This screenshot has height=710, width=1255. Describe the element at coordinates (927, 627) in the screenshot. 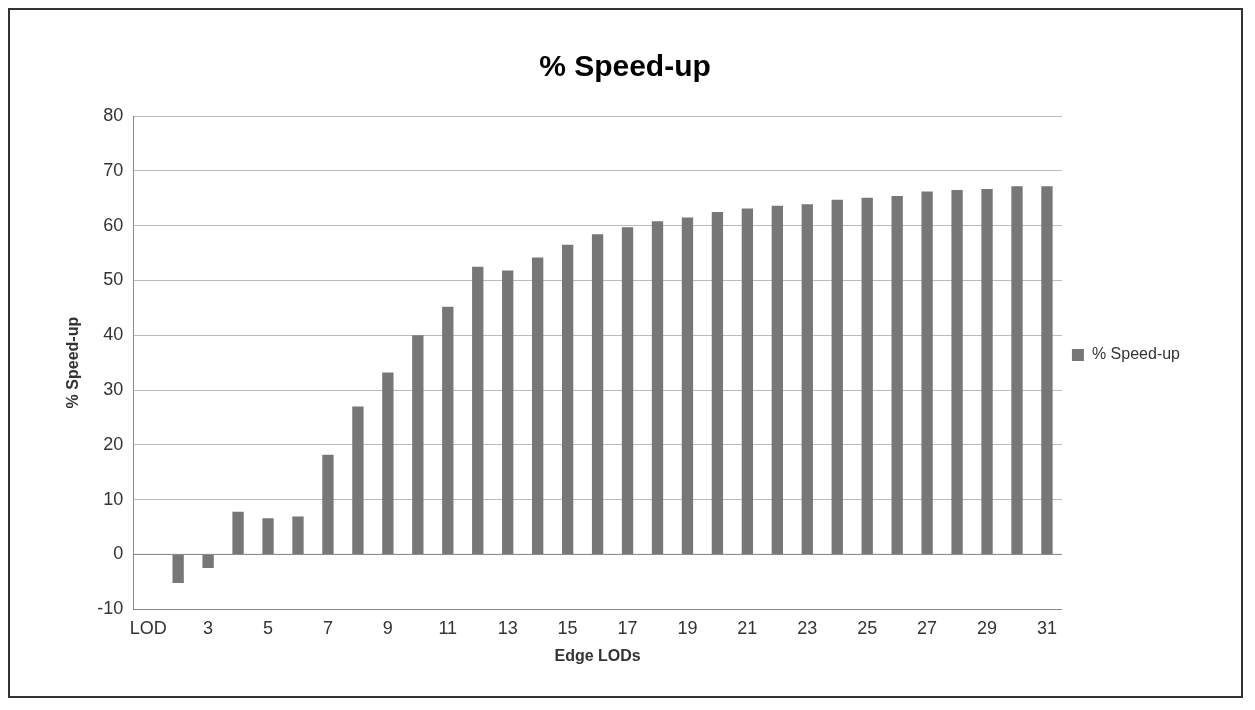

I see `x-tick-label: 27` at that location.